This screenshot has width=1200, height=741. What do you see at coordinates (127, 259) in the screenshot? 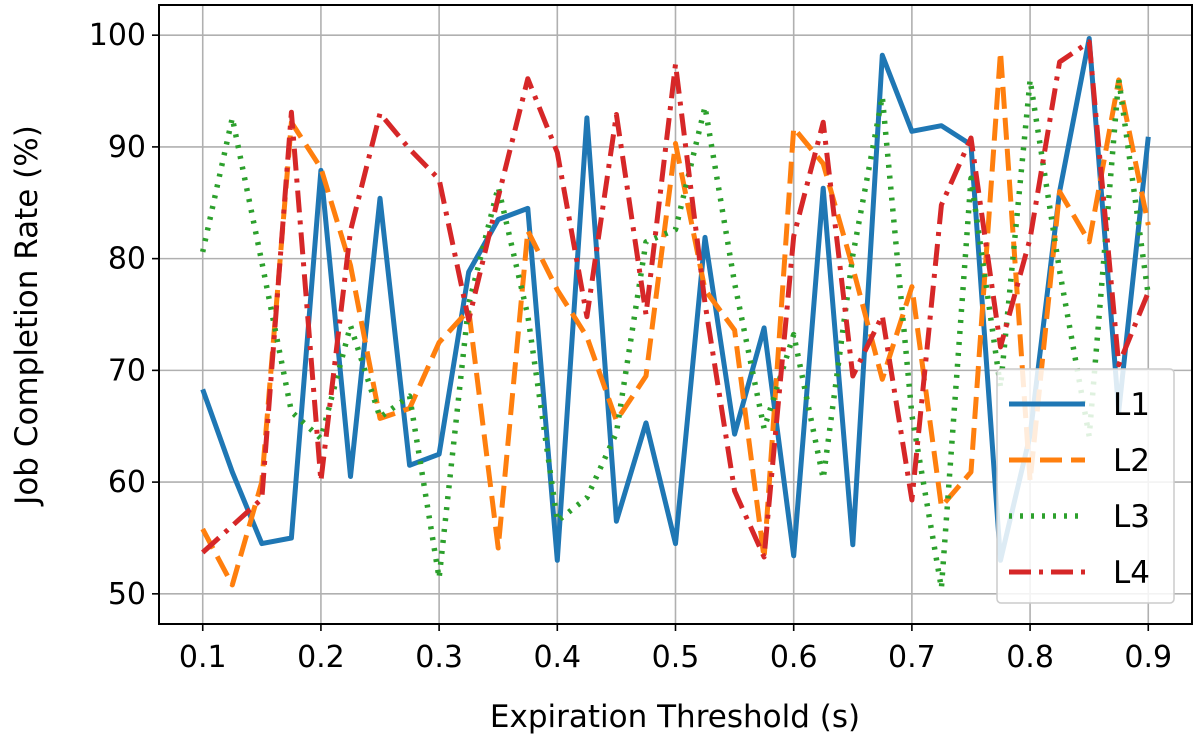
I see `y-tick-label: 80` at bounding box center [127, 259].